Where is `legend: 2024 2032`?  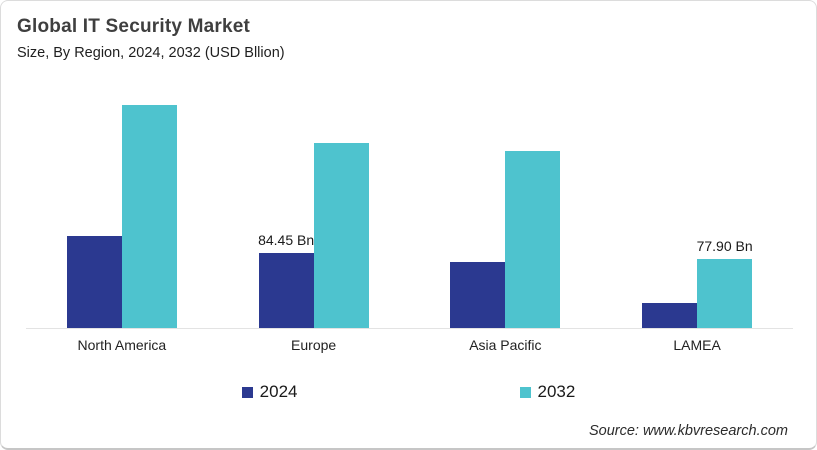
legend: 2024 2032 is located at coordinates (408, 392).